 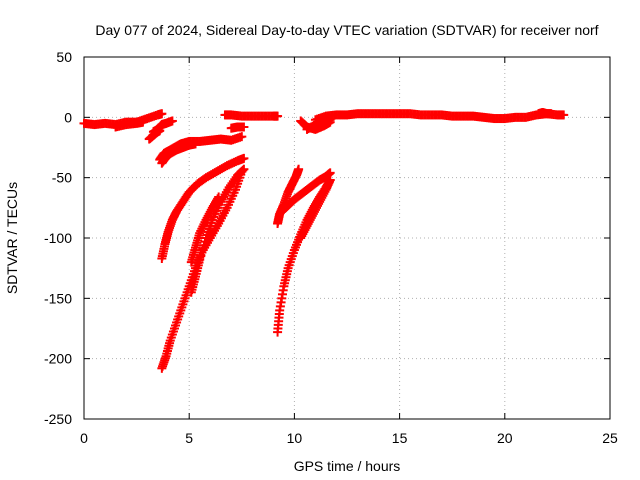 I want to click on y-tick-label: -250, so click(x=58, y=419).